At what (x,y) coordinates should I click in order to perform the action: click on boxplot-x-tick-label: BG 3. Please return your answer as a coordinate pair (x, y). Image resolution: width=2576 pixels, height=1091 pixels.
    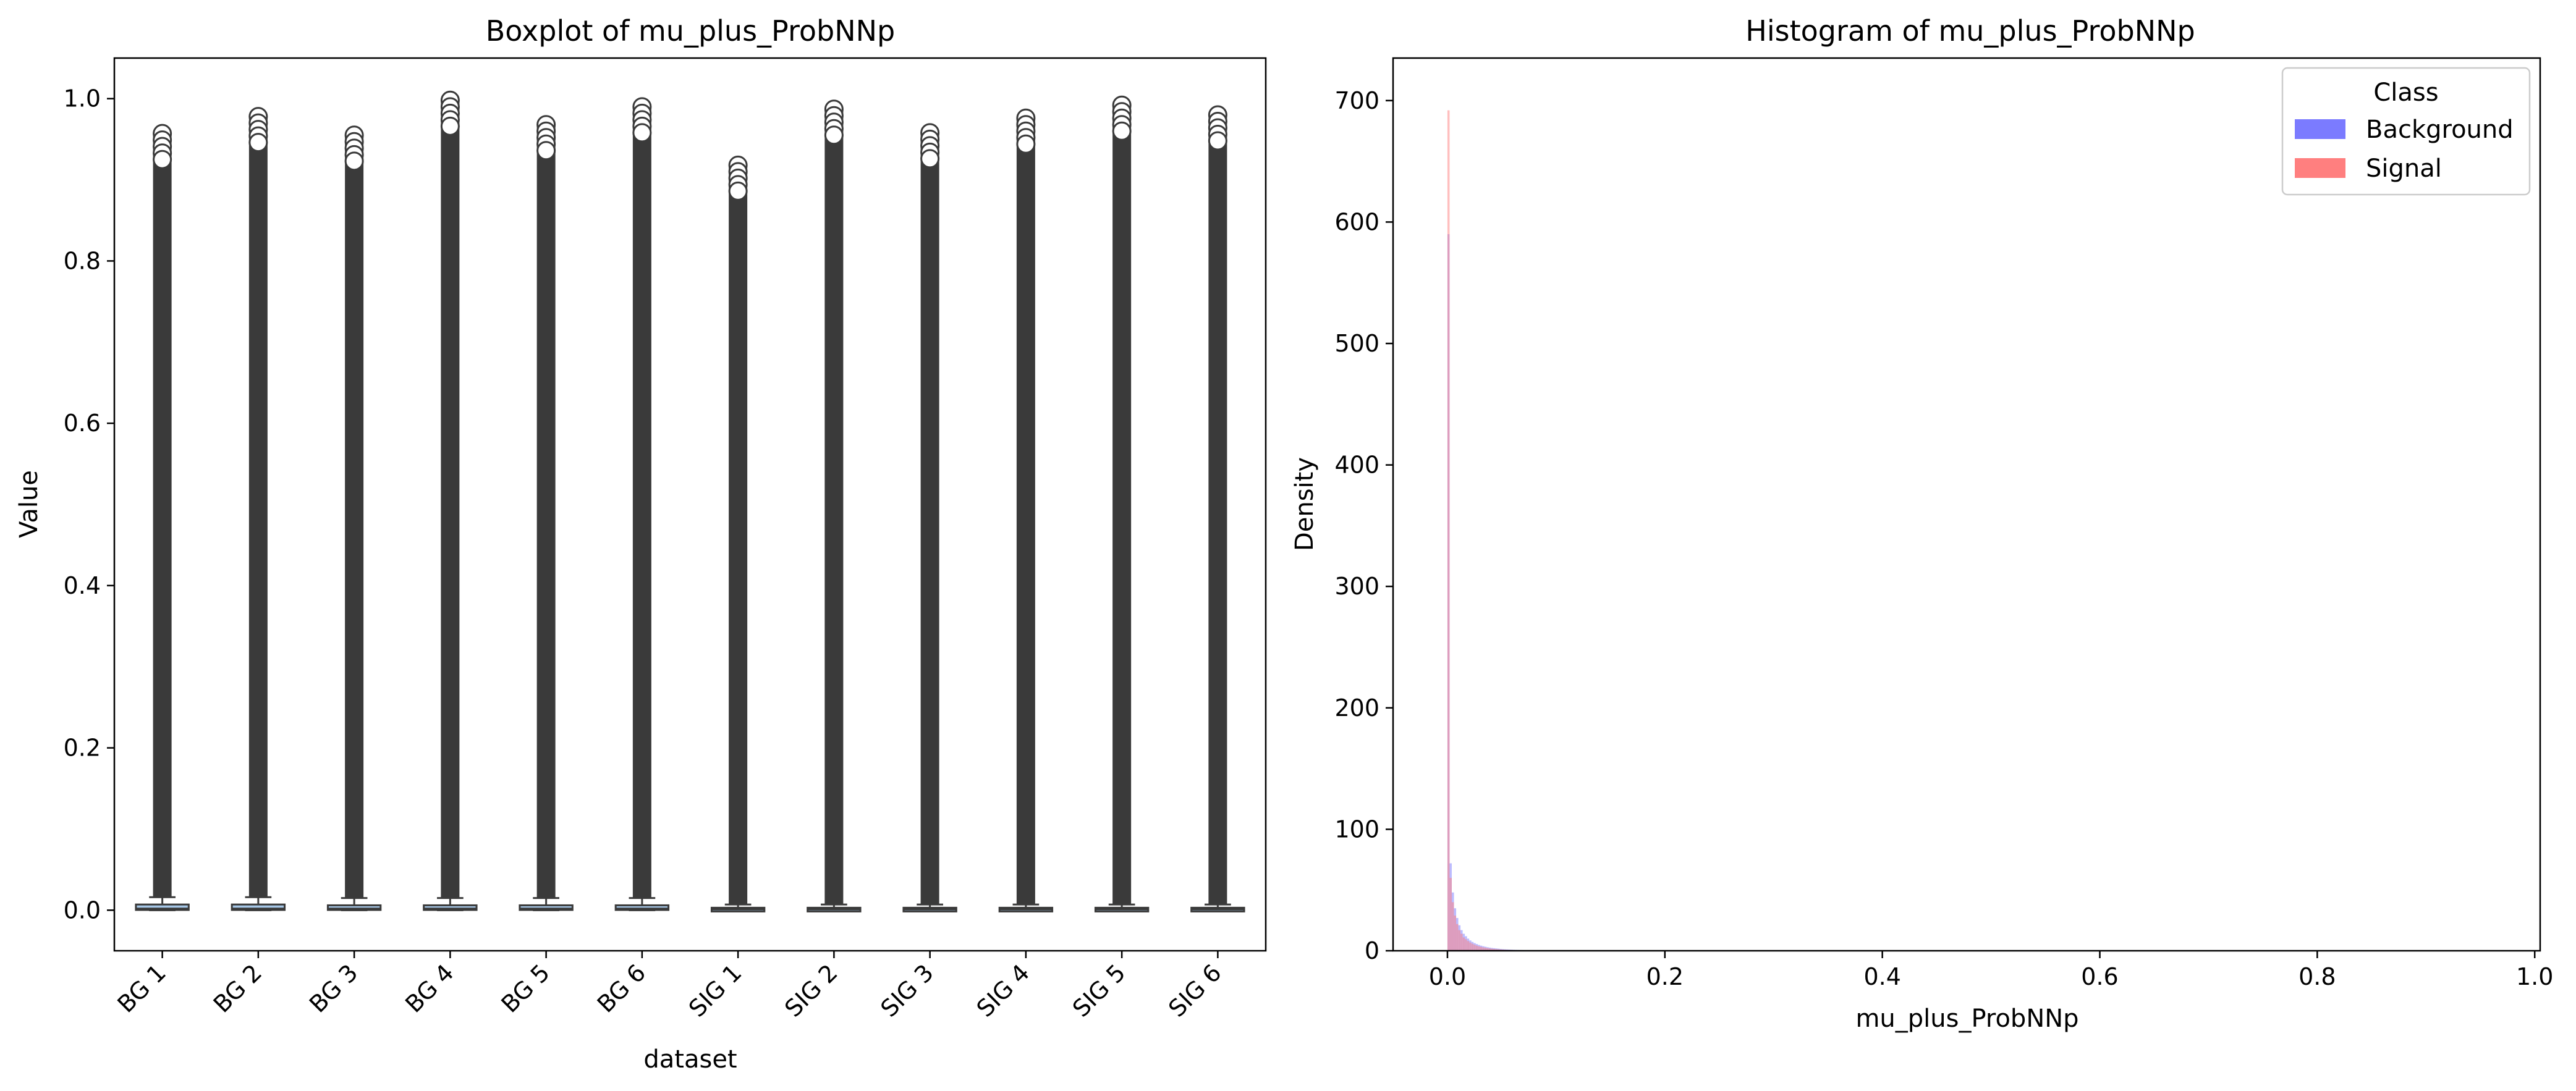
    Looking at the image, I should click on (333, 988).